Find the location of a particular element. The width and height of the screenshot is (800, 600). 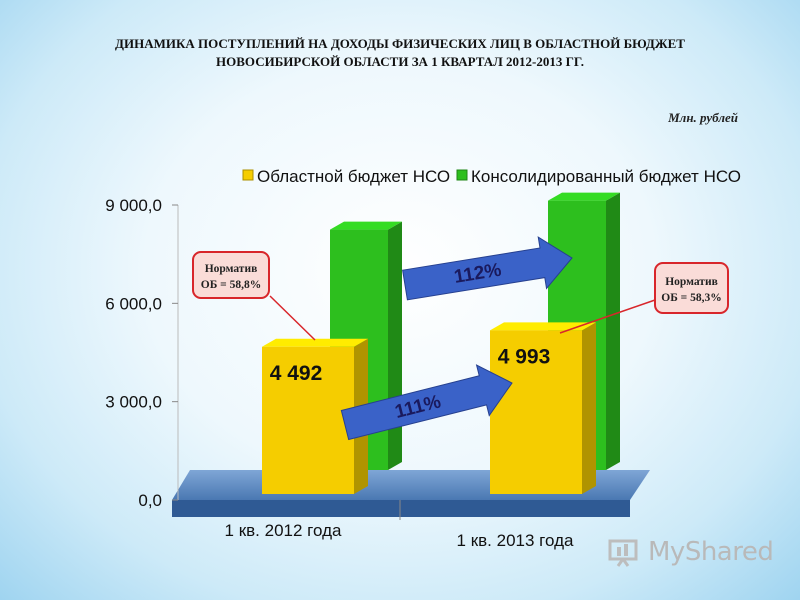

units-label: Млн. рублей is located at coordinates (703, 117).